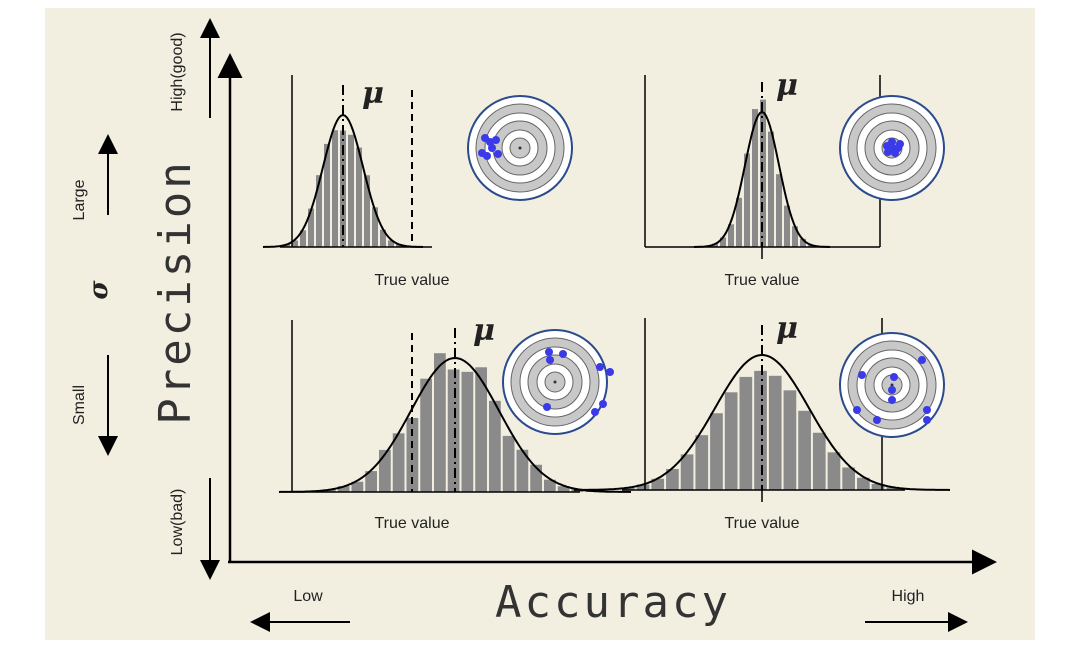 The width and height of the screenshot is (1080, 647). I want to click on y-top-label: High(good), so click(177, 71).